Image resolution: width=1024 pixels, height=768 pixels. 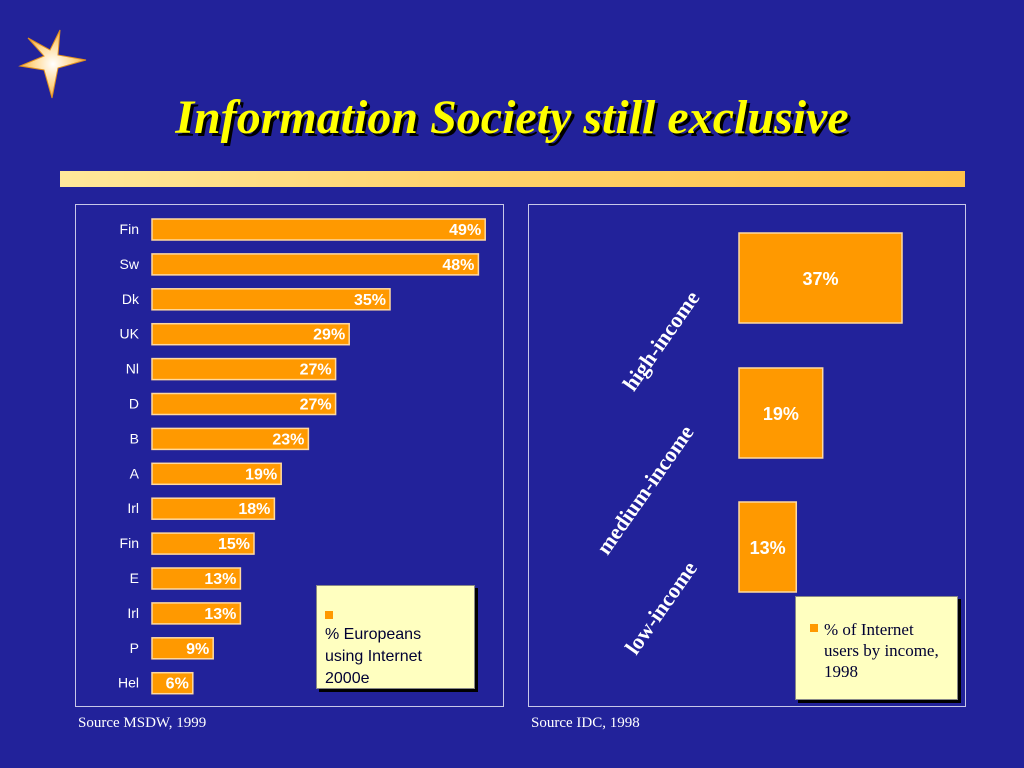 What do you see at coordinates (660, 341) in the screenshot?
I see `category-label: high-income` at bounding box center [660, 341].